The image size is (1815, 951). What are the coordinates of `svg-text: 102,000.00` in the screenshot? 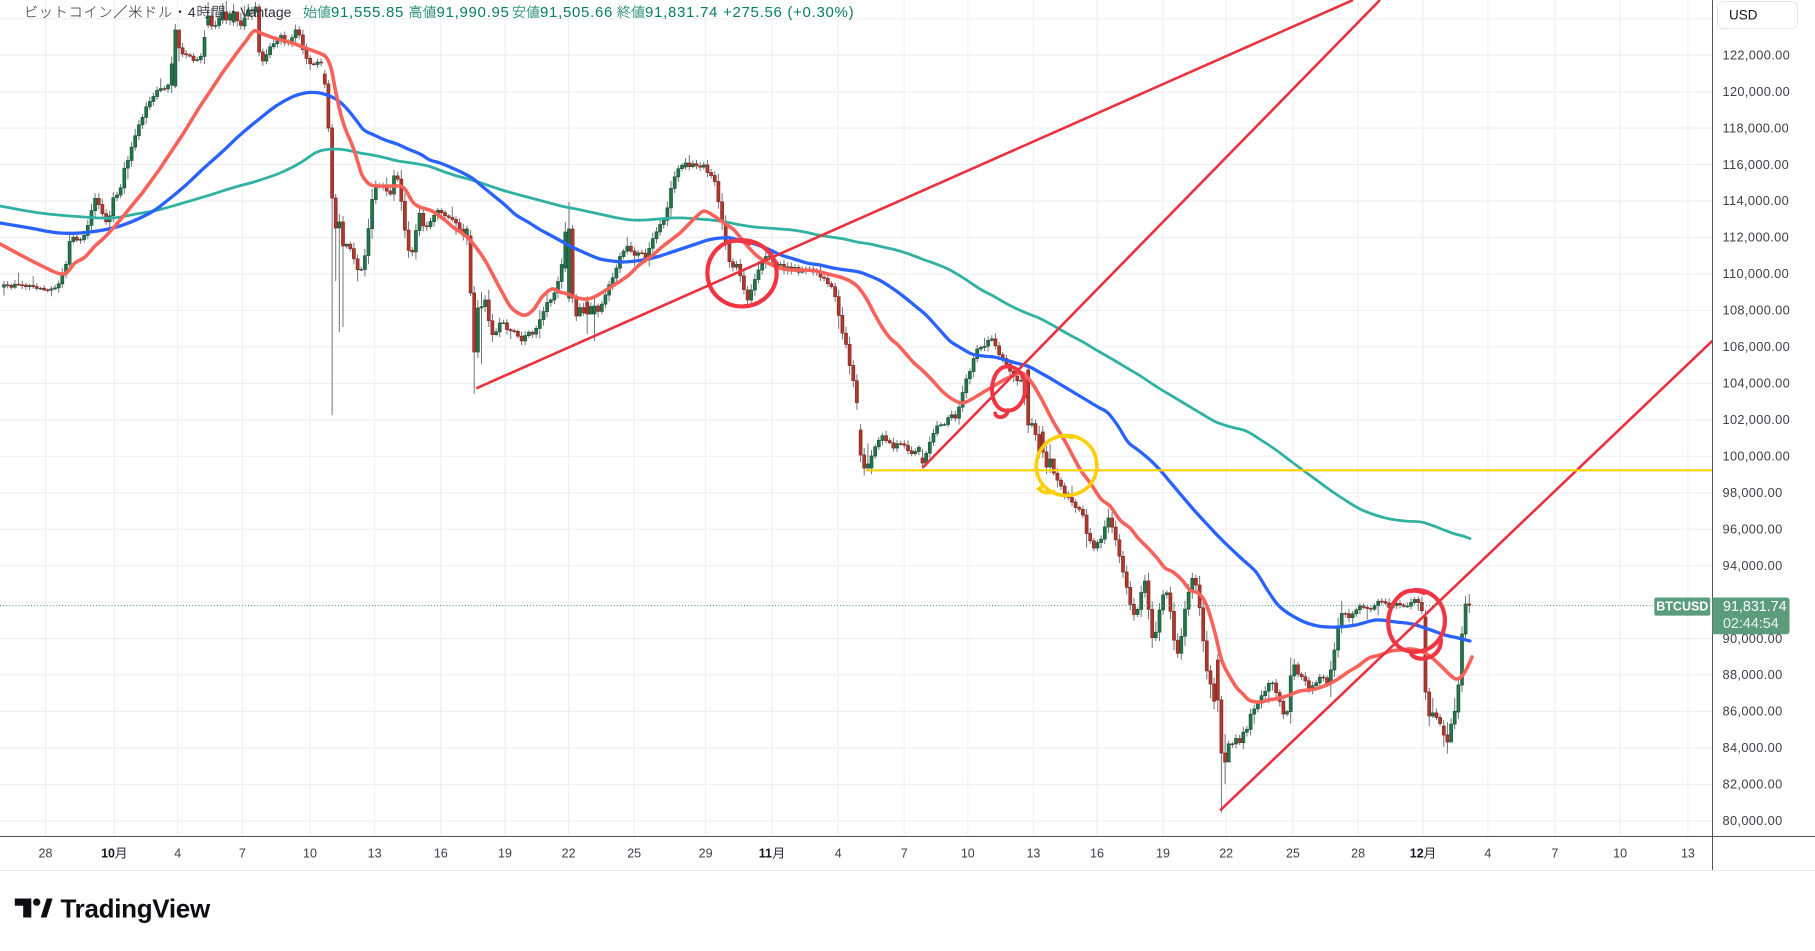 It's located at (1757, 419).